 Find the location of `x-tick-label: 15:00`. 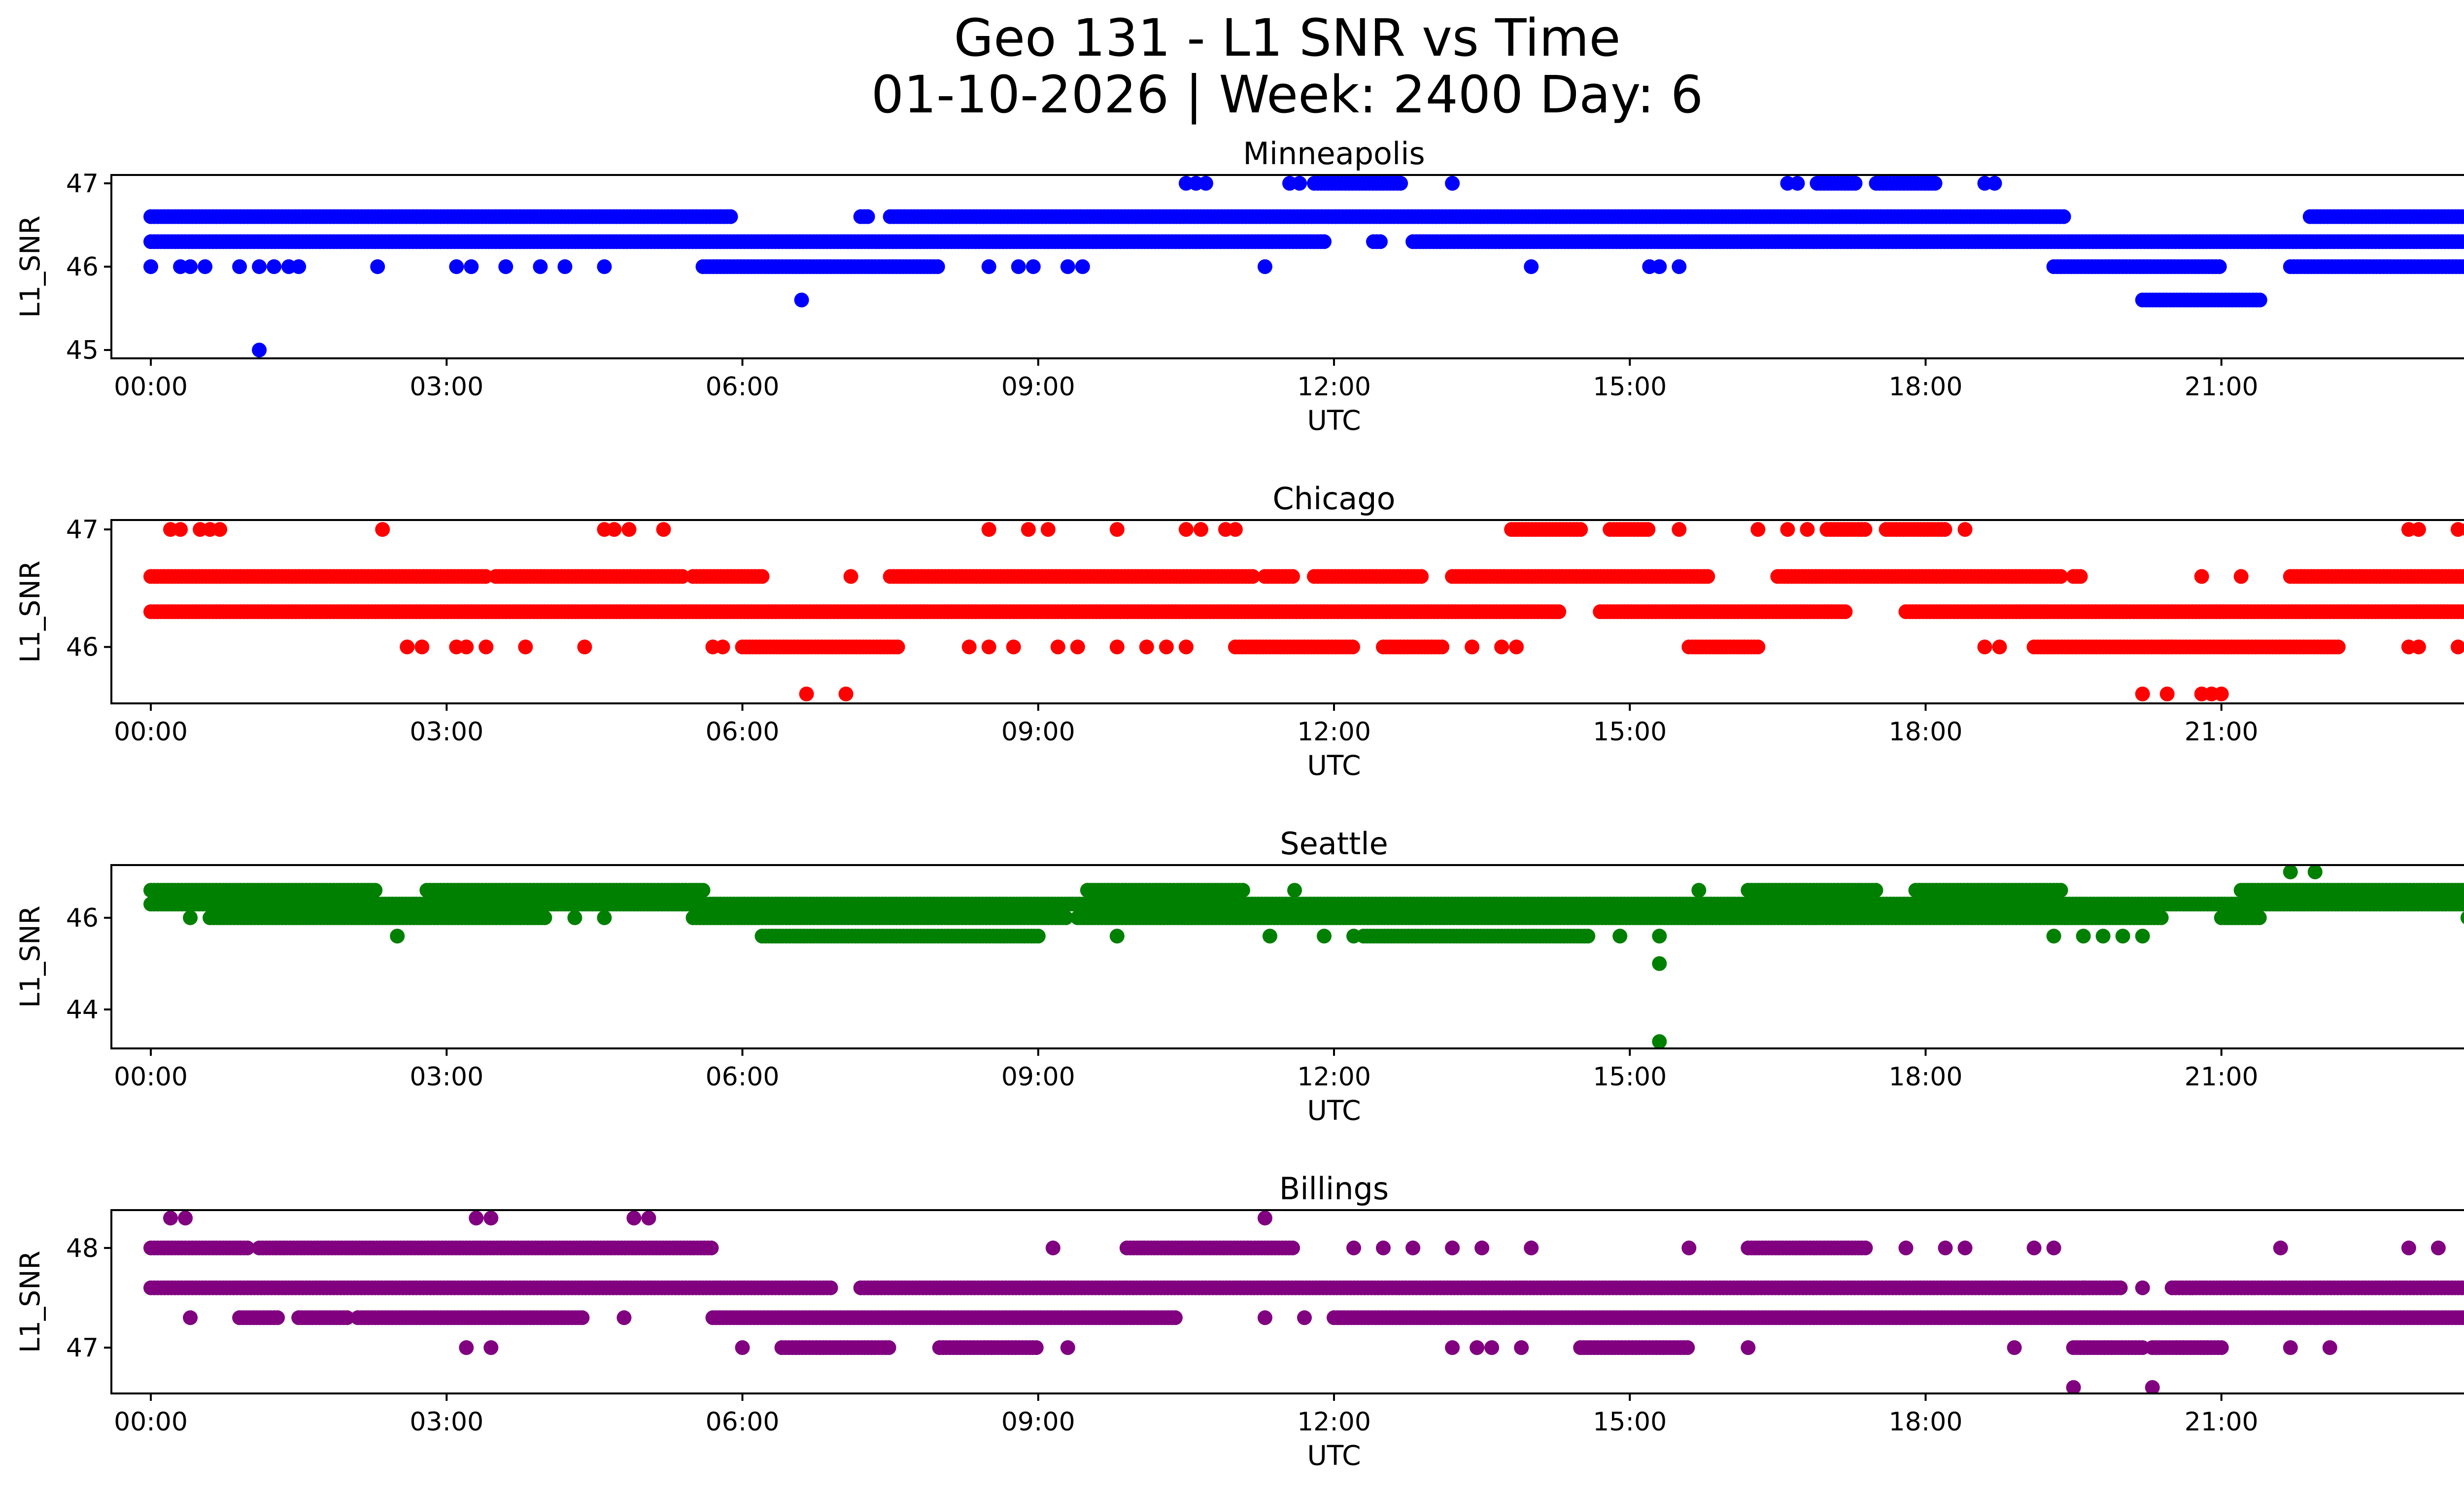

x-tick-label: 15:00 is located at coordinates (1630, 732).